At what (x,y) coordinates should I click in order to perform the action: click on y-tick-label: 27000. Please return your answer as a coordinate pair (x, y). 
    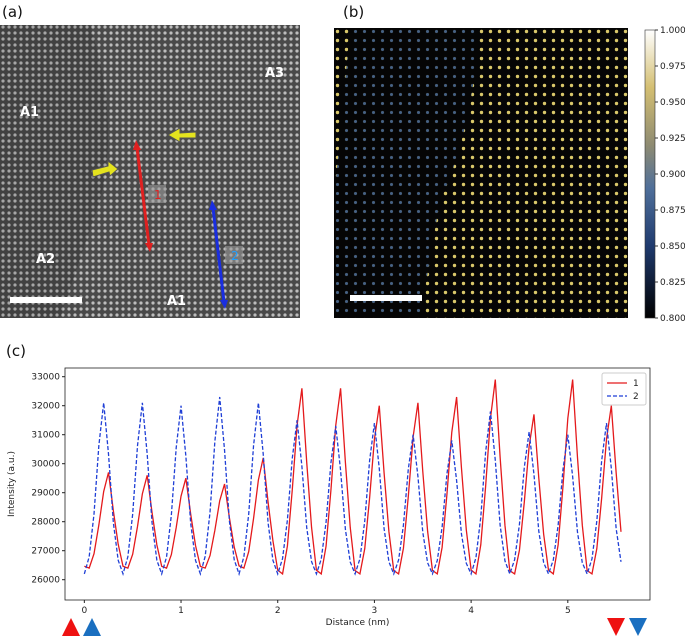
    Looking at the image, I should click on (45, 552).